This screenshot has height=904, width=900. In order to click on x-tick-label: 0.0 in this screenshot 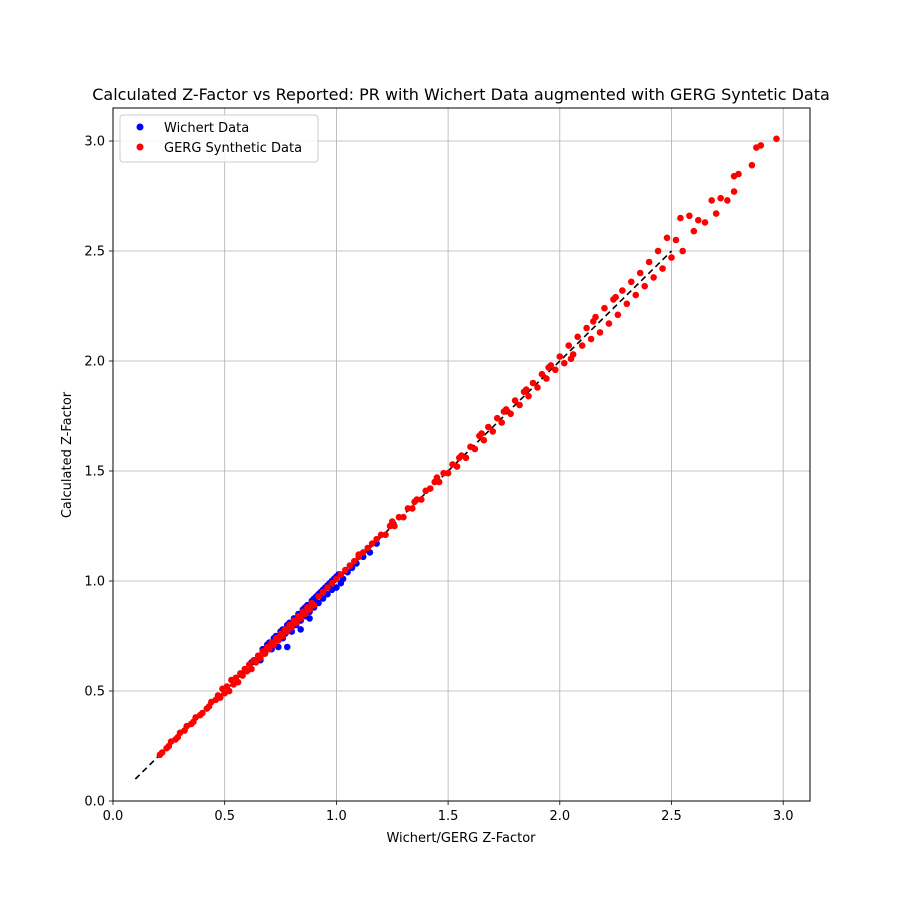, I will do `click(113, 816)`.